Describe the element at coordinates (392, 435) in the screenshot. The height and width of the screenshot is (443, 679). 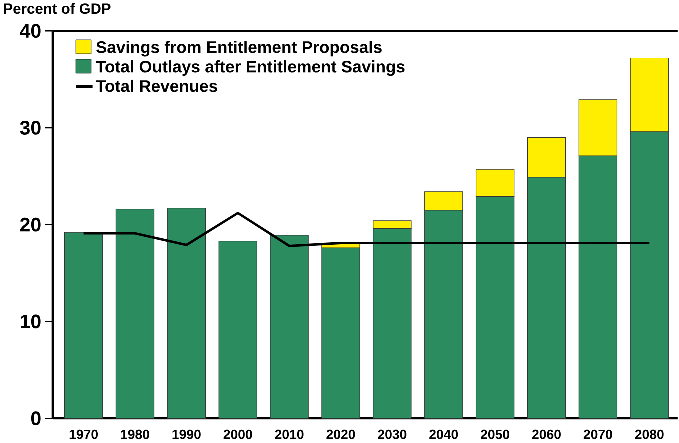
I see `x-tick-label: 2030` at that location.